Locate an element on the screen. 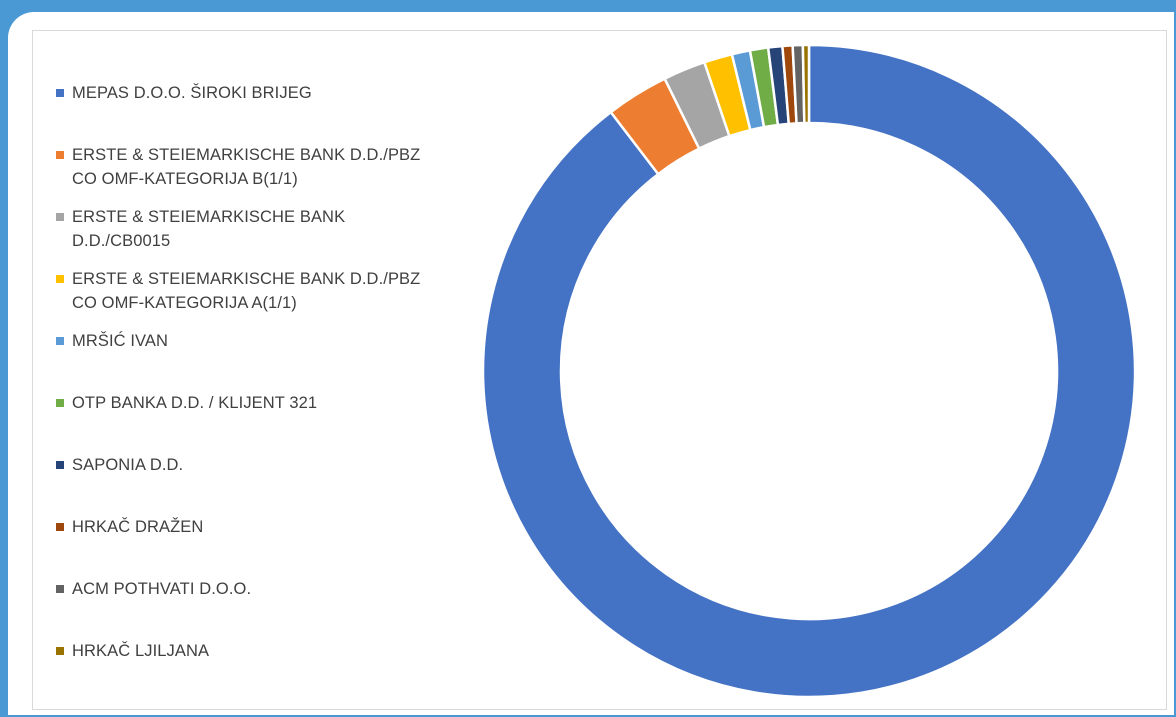  legend-item: OTP BANKA D.D. / KLIJENT 321 is located at coordinates (266, 403).